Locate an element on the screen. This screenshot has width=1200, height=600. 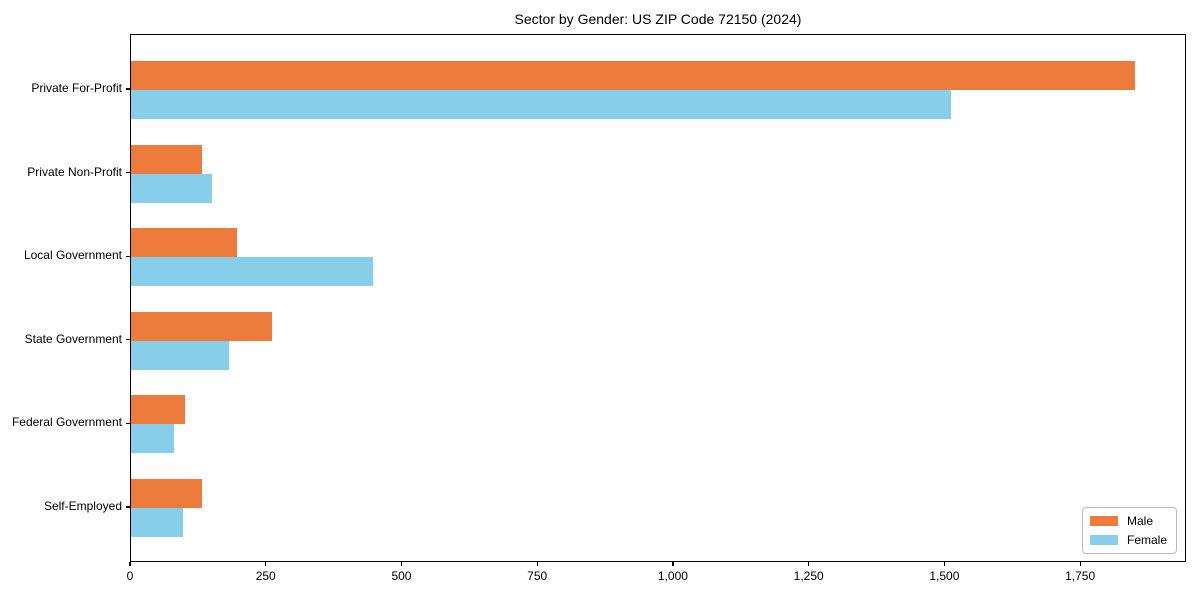
legend-label-female: Female is located at coordinates (1146, 540).